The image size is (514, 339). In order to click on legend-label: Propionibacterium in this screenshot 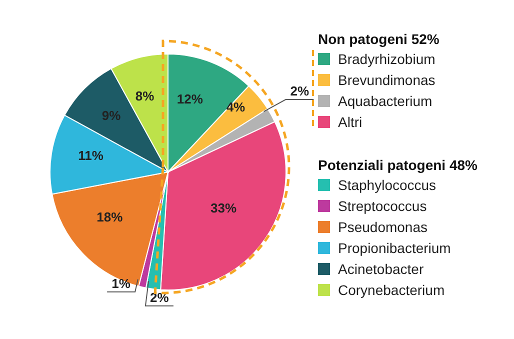, I will do `click(394, 248)`.